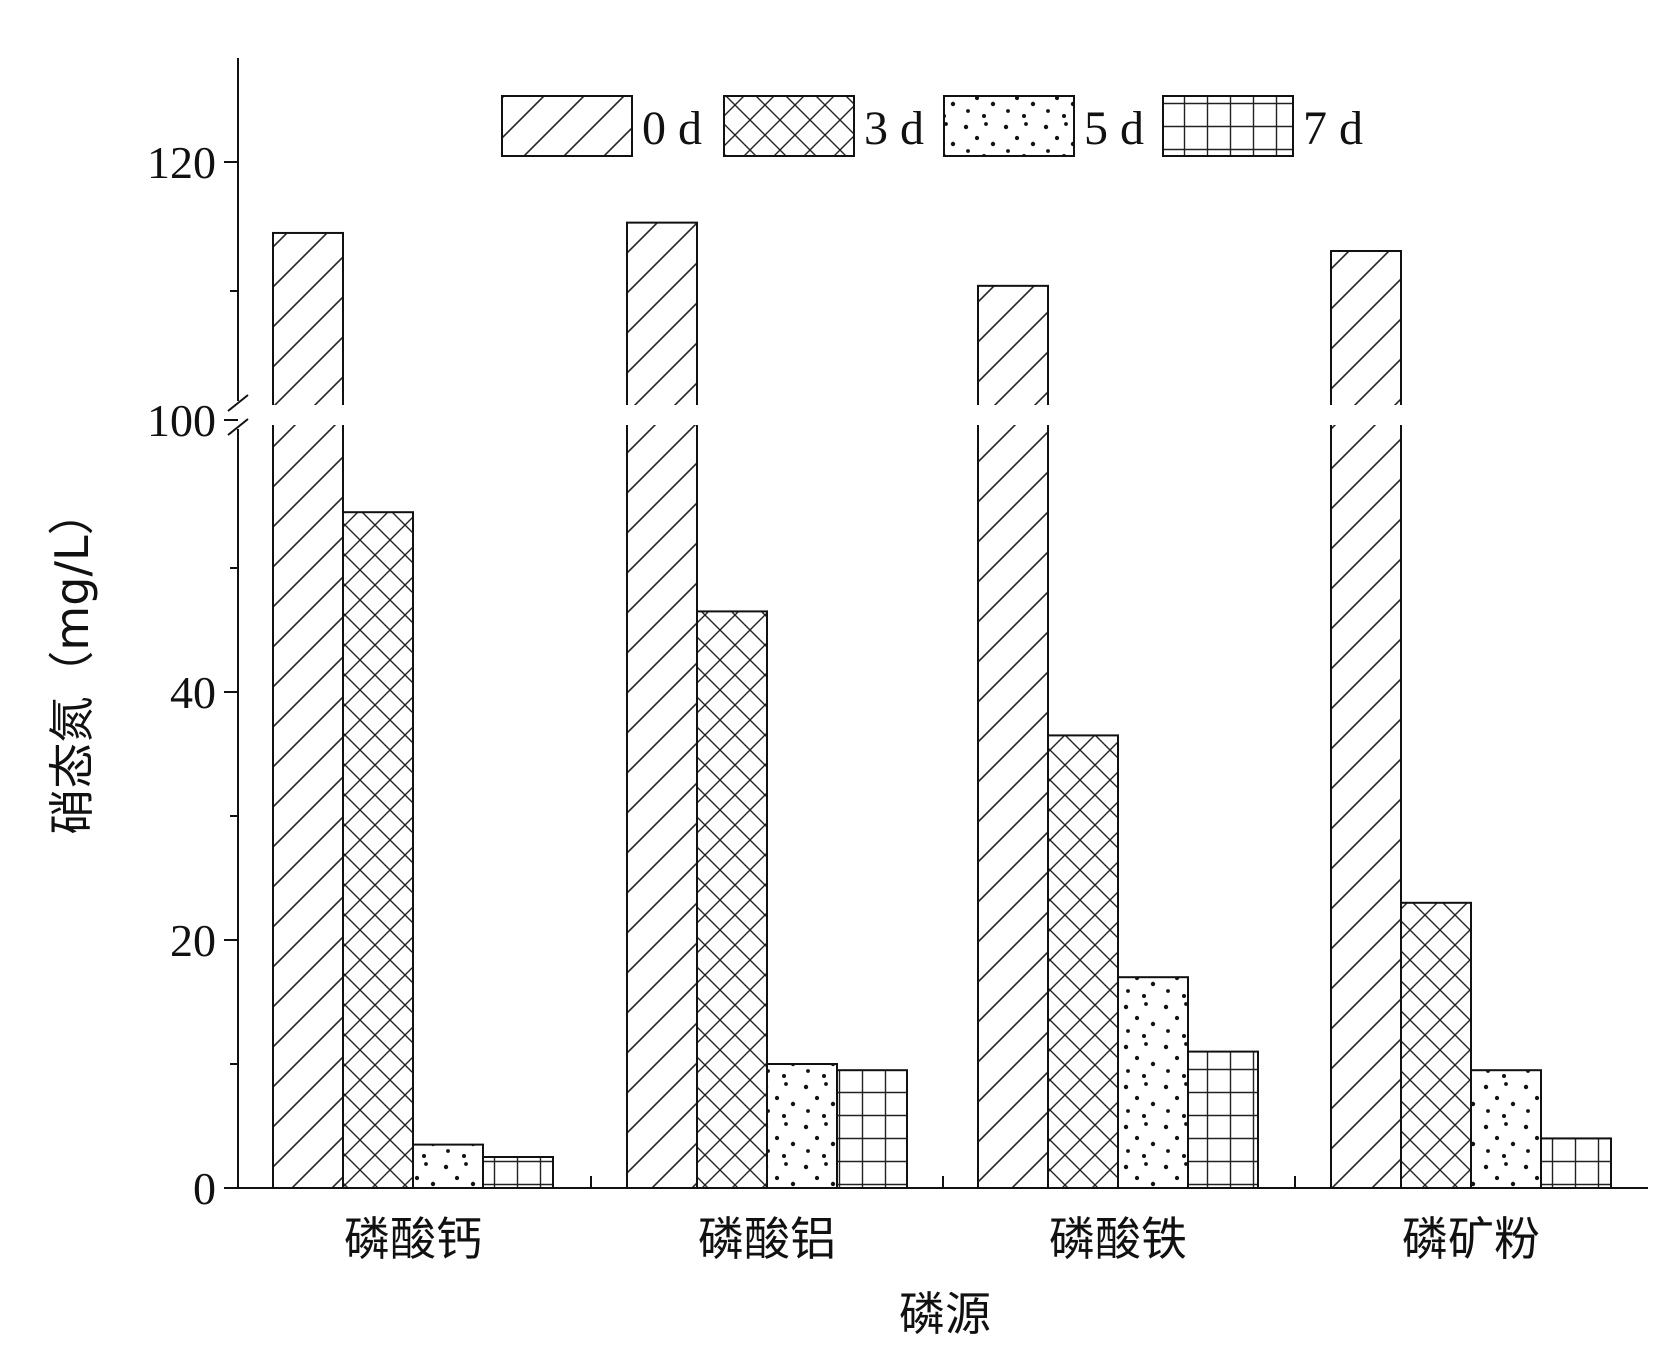 The image size is (1674, 1364). I want to click on legend-label: 0 d, so click(672, 128).